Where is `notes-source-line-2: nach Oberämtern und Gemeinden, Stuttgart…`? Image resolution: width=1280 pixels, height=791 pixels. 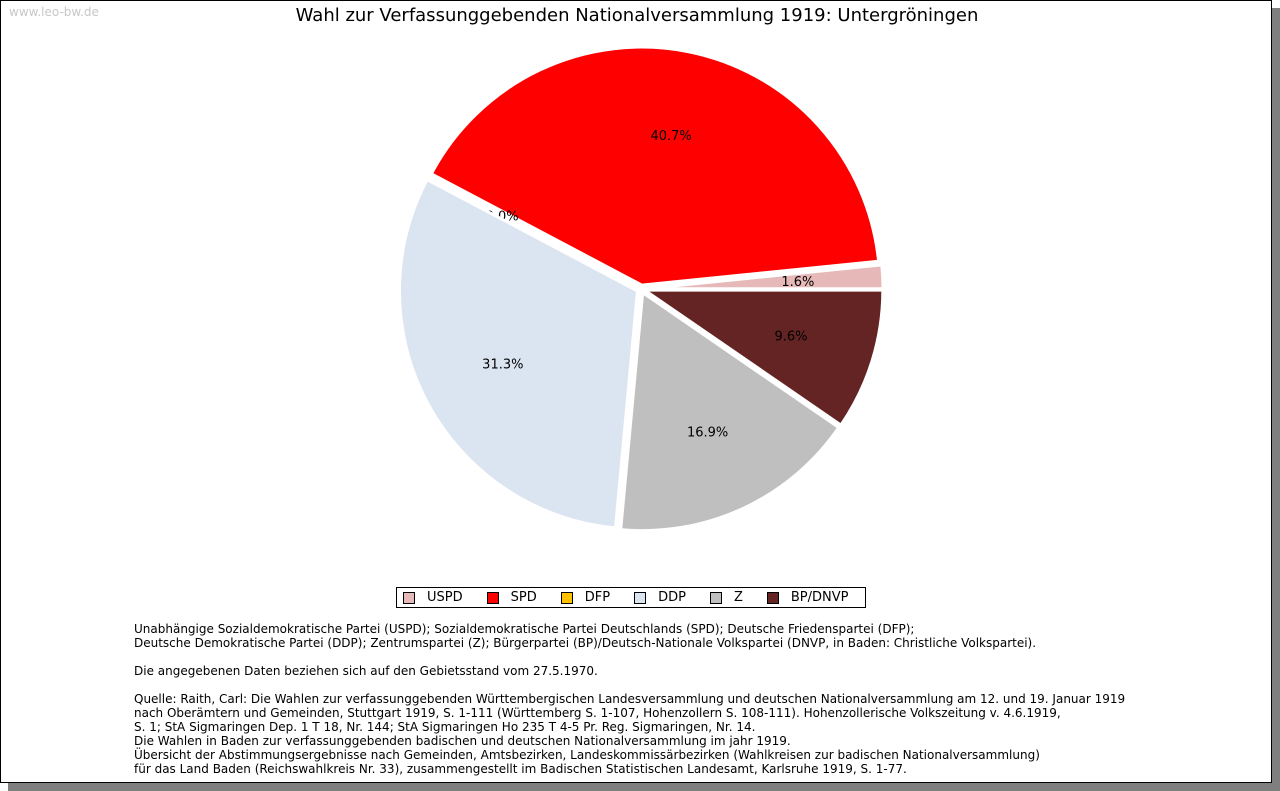 notes-source-line-2: nach Oberämtern und Gemeinden, Stuttgart… is located at coordinates (597, 713).